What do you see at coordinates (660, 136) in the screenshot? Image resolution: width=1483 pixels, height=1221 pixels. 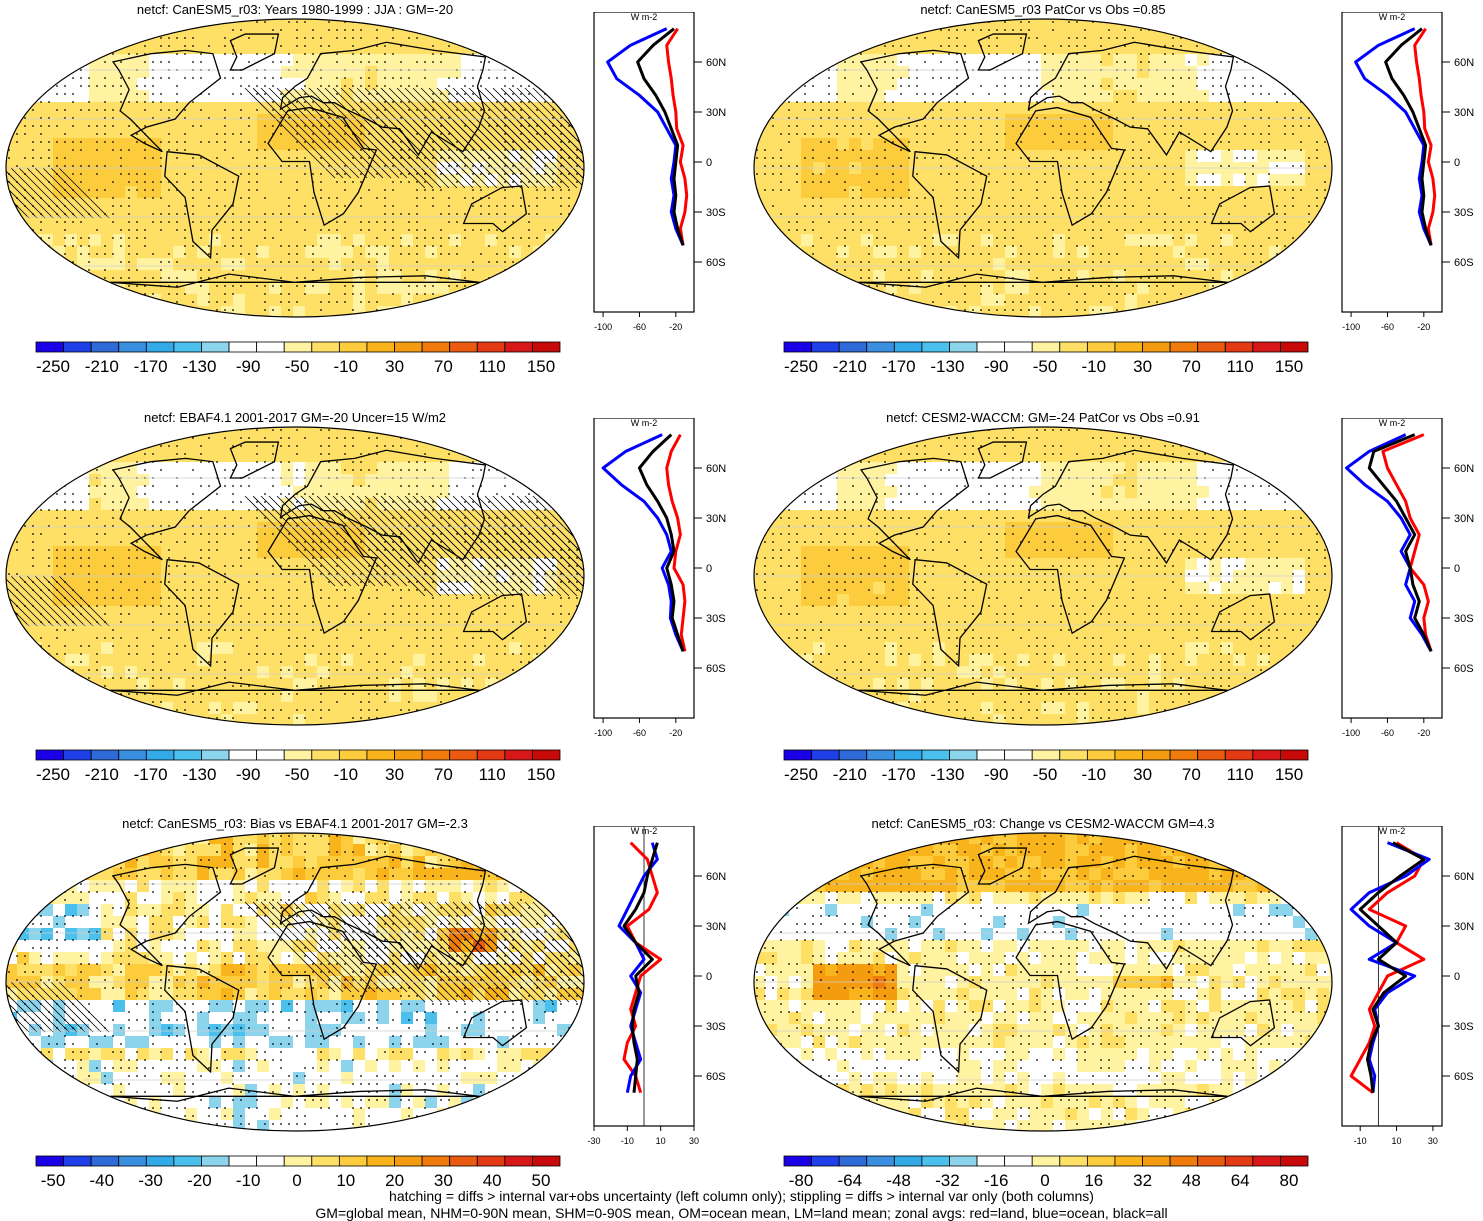 I see `profile-line-all` at bounding box center [660, 136].